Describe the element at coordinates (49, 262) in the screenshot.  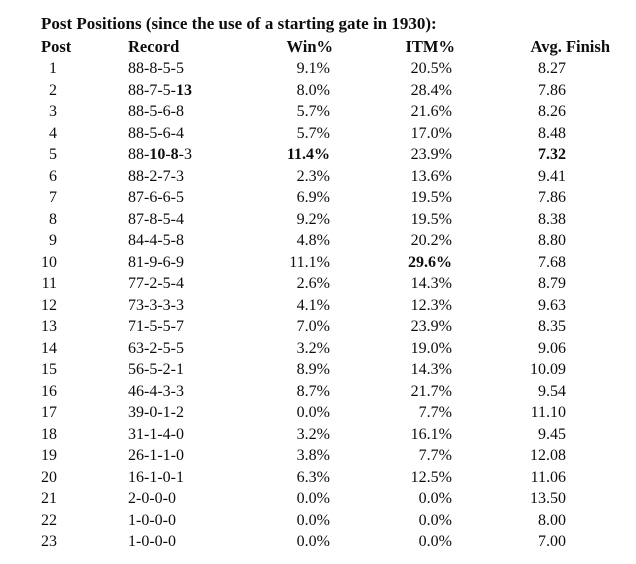
I see `cell-post: 10` at that location.